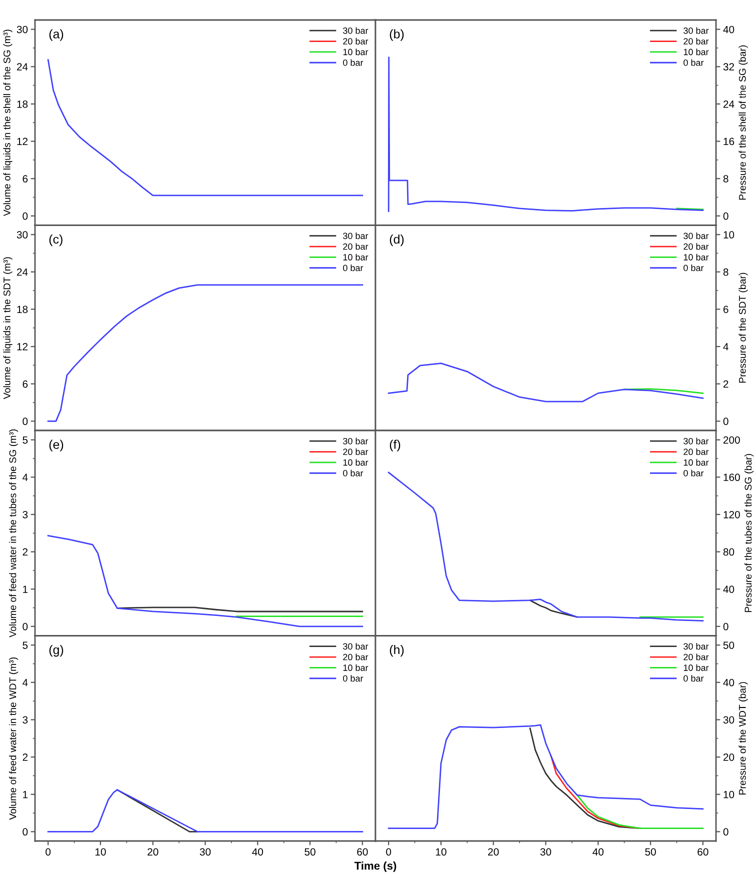  What do you see at coordinates (375, 867) in the screenshot?
I see `x-axis-title: Time (s)` at bounding box center [375, 867].